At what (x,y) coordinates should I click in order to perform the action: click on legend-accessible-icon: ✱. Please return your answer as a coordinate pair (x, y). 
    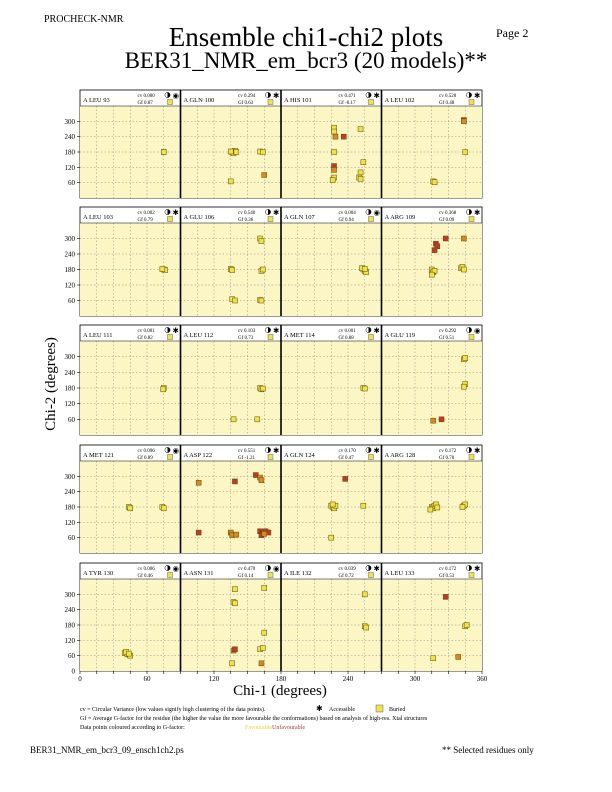
    Looking at the image, I should click on (319, 708).